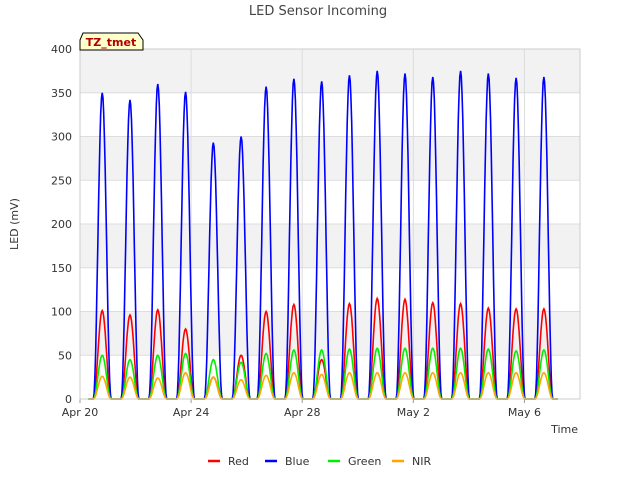 The image size is (640, 480). I want to click on series-line-green, so click(323, 373).